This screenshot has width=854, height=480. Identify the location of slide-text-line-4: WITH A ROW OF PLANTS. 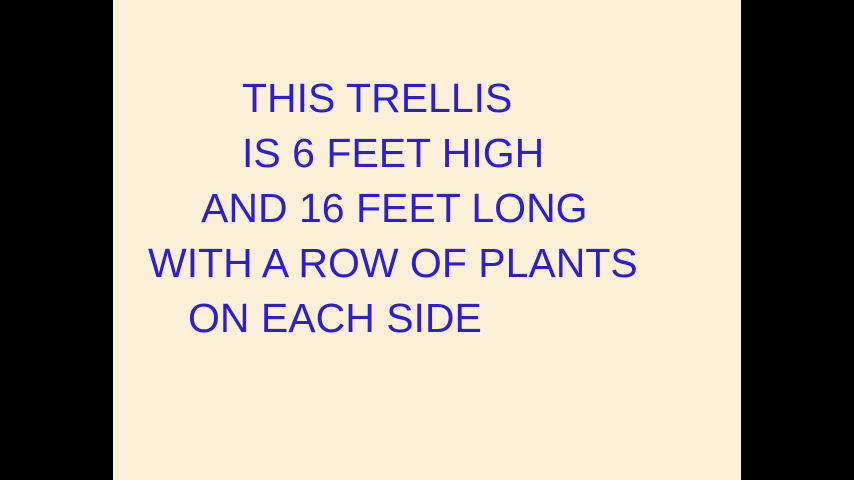
(393, 263).